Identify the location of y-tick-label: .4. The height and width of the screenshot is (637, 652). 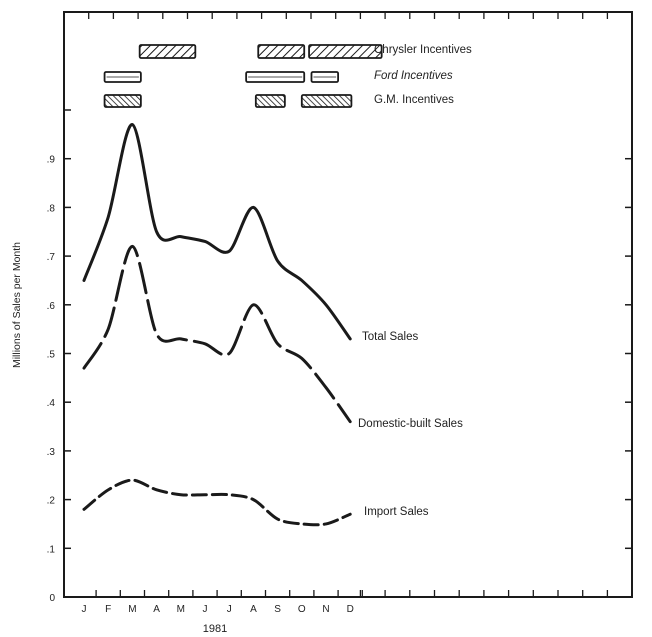
(51, 403).